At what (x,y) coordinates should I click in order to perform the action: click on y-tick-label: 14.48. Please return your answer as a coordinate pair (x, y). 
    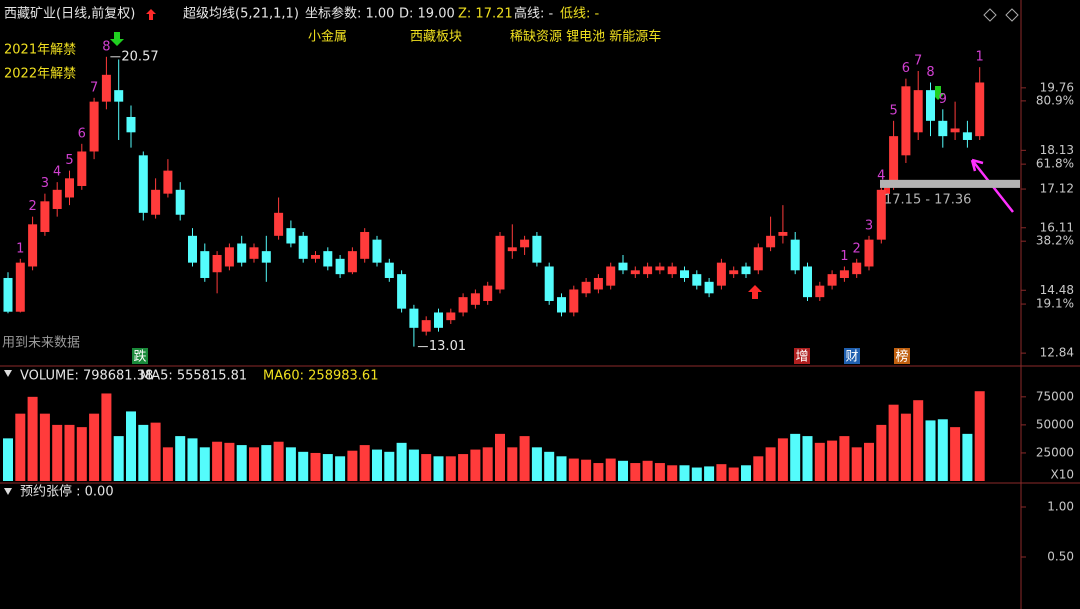
    Looking at the image, I should click on (1057, 290).